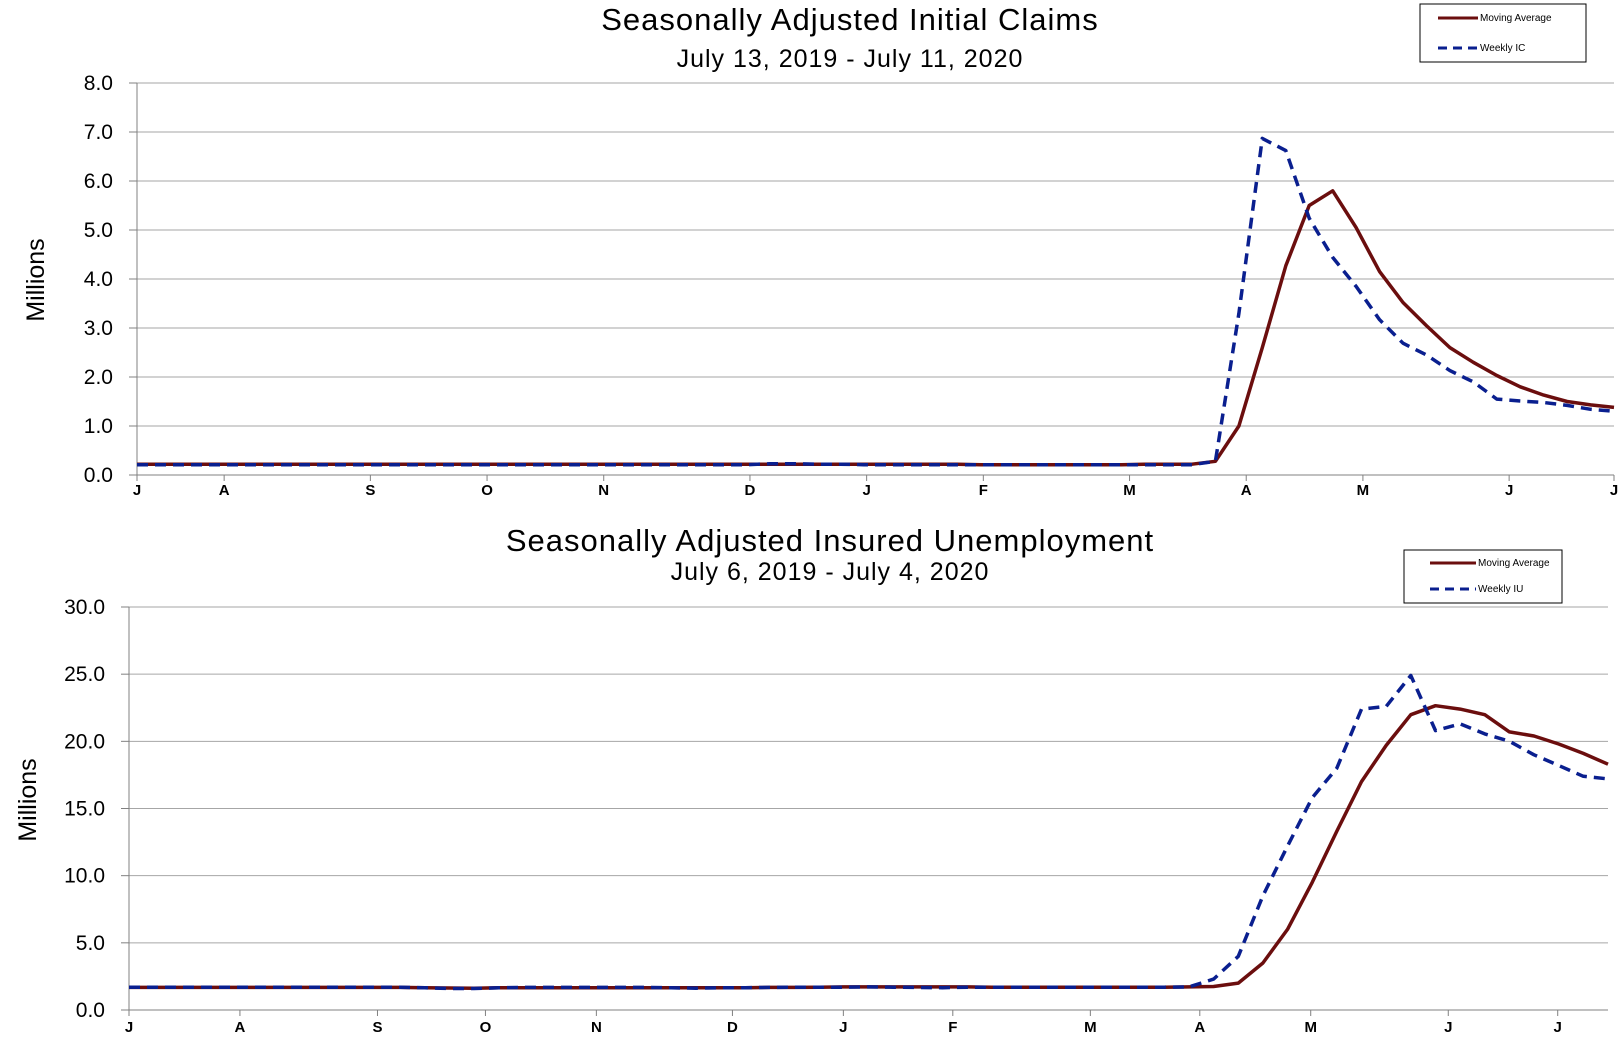 This screenshot has height=1040, width=1620. I want to click on chart2-y-tick-label: 25.0, so click(84, 674).